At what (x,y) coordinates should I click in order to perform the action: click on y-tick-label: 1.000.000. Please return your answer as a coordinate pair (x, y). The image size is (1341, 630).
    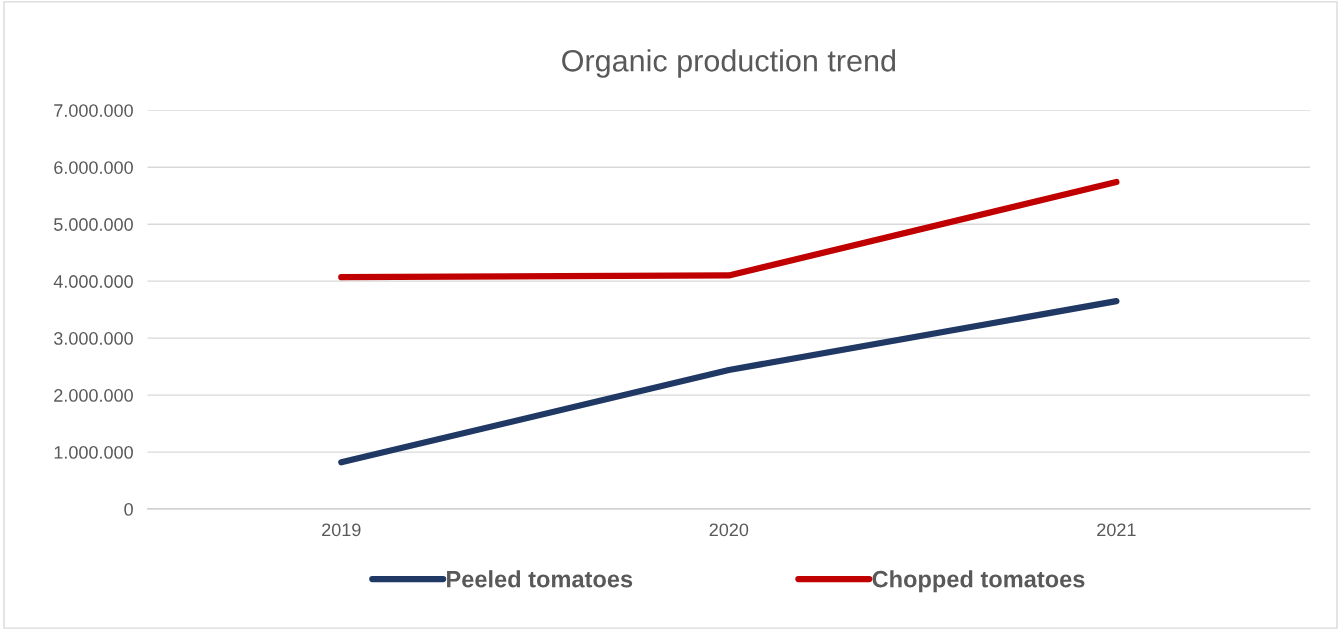
    Looking at the image, I should click on (93, 452).